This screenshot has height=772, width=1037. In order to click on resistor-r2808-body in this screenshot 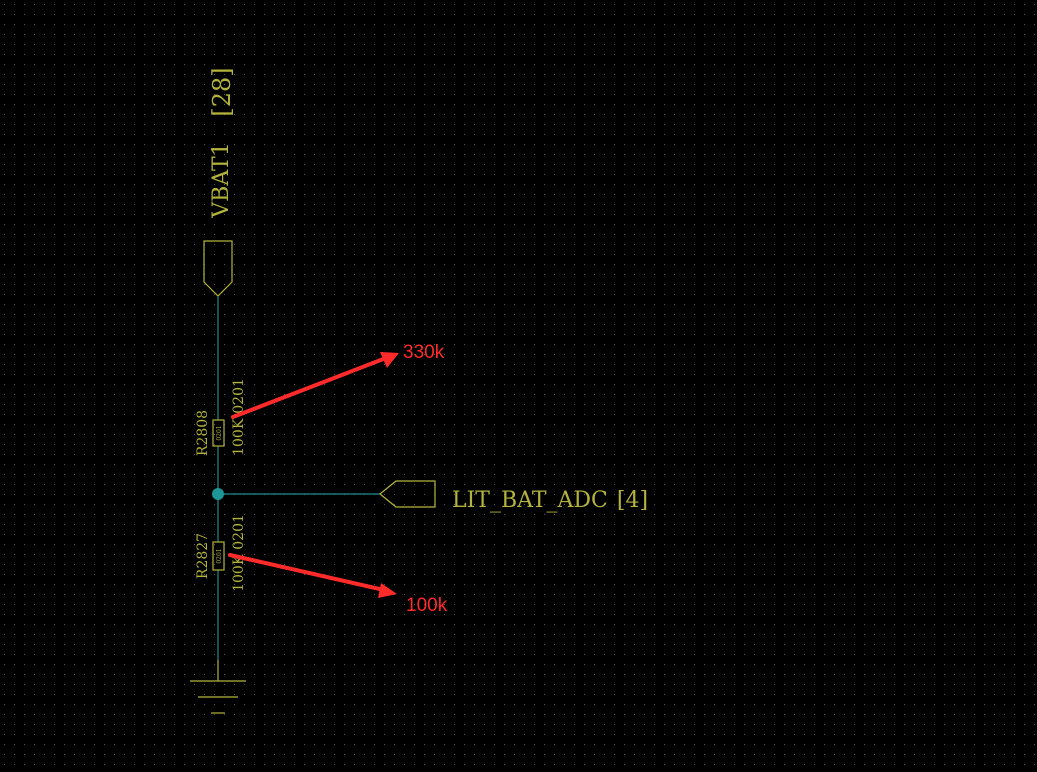, I will do `click(218, 433)`.